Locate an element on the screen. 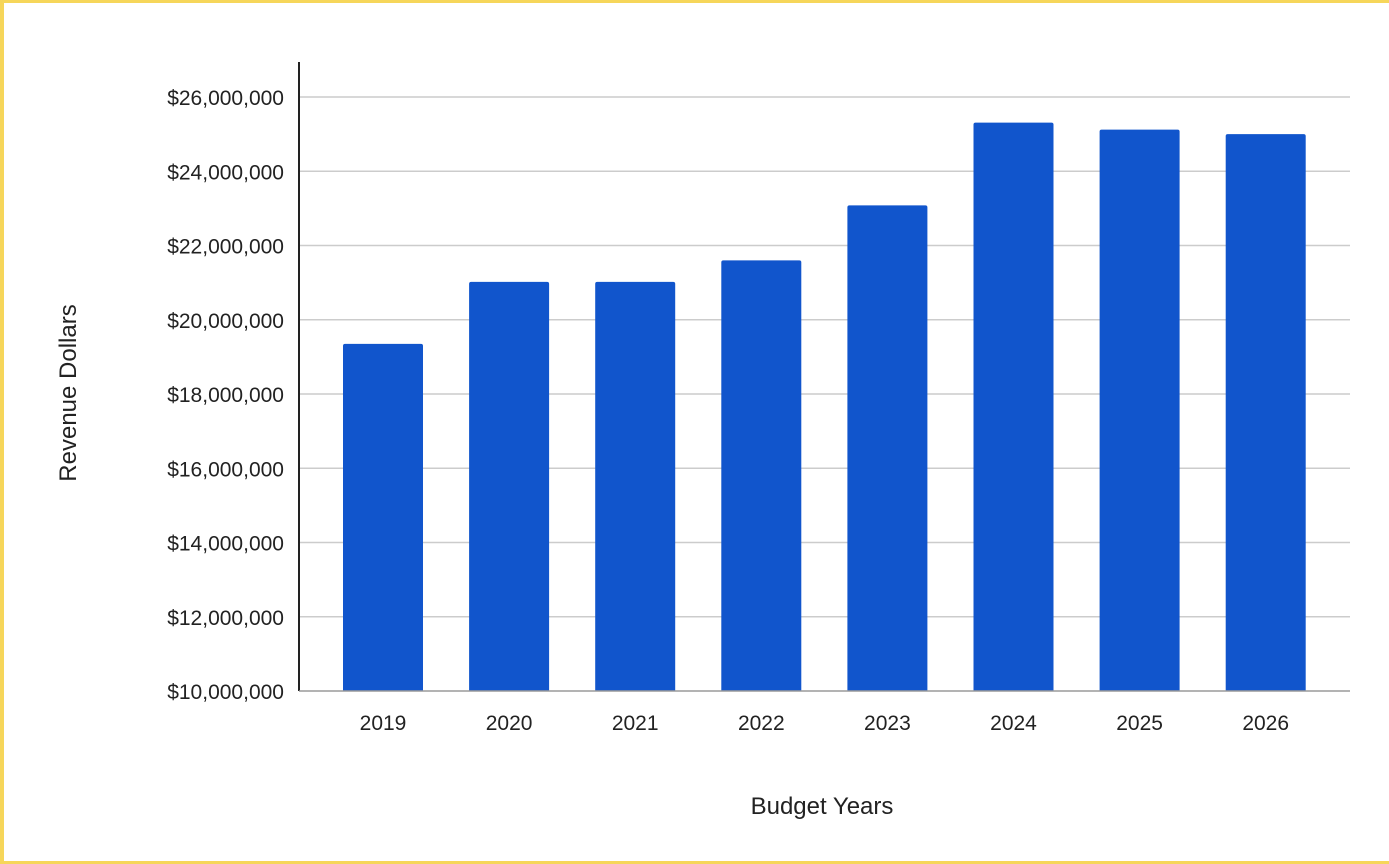 Image resolution: width=1389 pixels, height=864 pixels. x-axis-title: Budget Years is located at coordinates (822, 806).